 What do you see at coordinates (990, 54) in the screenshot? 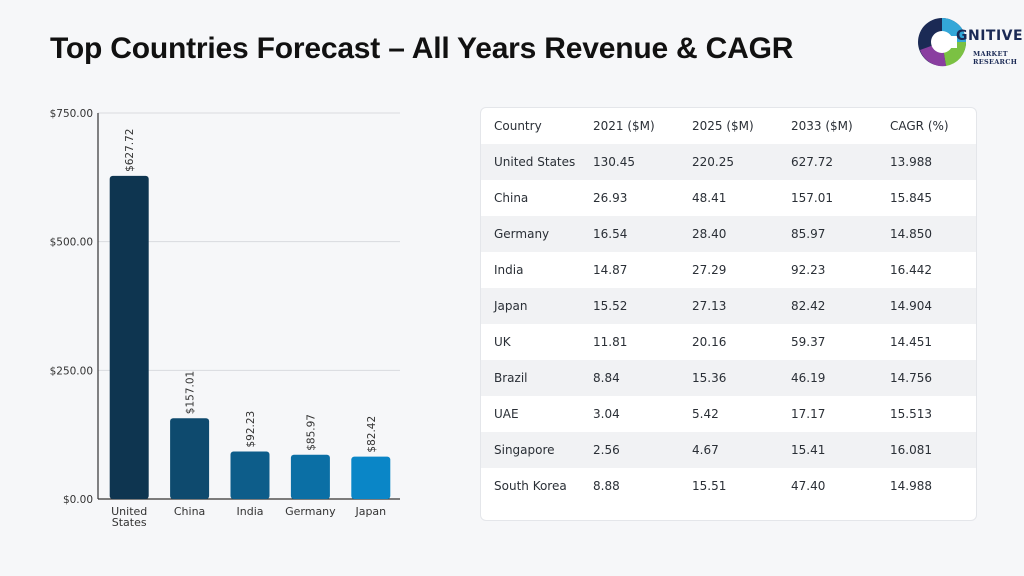
I see `logo-sub-text: MARKET` at bounding box center [990, 54].